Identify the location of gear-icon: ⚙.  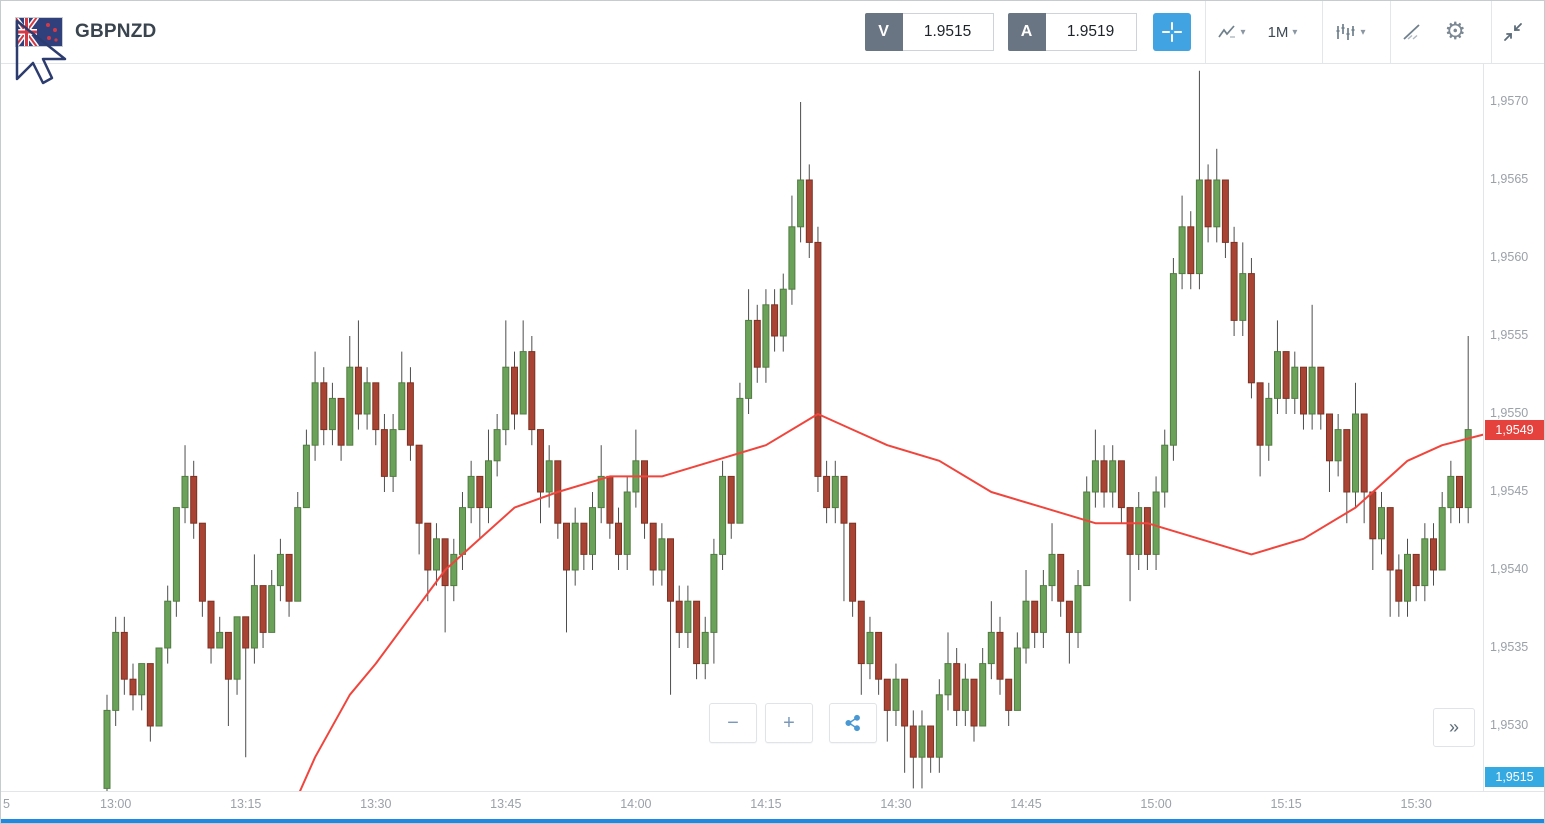
(1455, 31).